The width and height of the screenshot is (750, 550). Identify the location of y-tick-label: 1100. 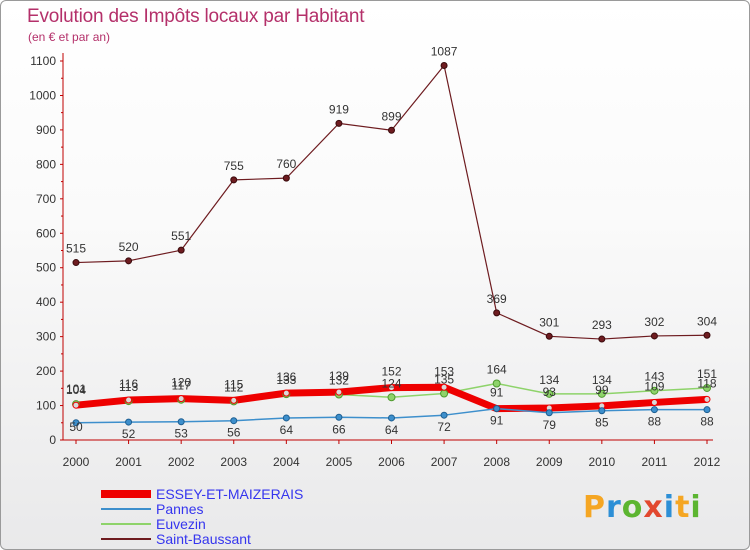
(43, 61).